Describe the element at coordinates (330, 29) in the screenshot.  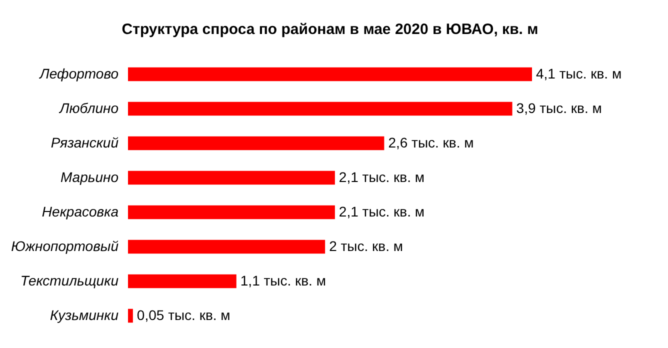
I see `chart-title: Структура спроса по районам в мае 2020 в ЮВАО, кв. м` at that location.